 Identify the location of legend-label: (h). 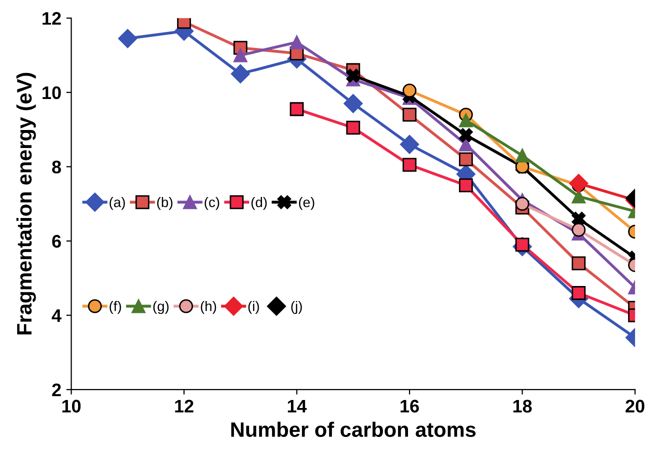
(208, 307).